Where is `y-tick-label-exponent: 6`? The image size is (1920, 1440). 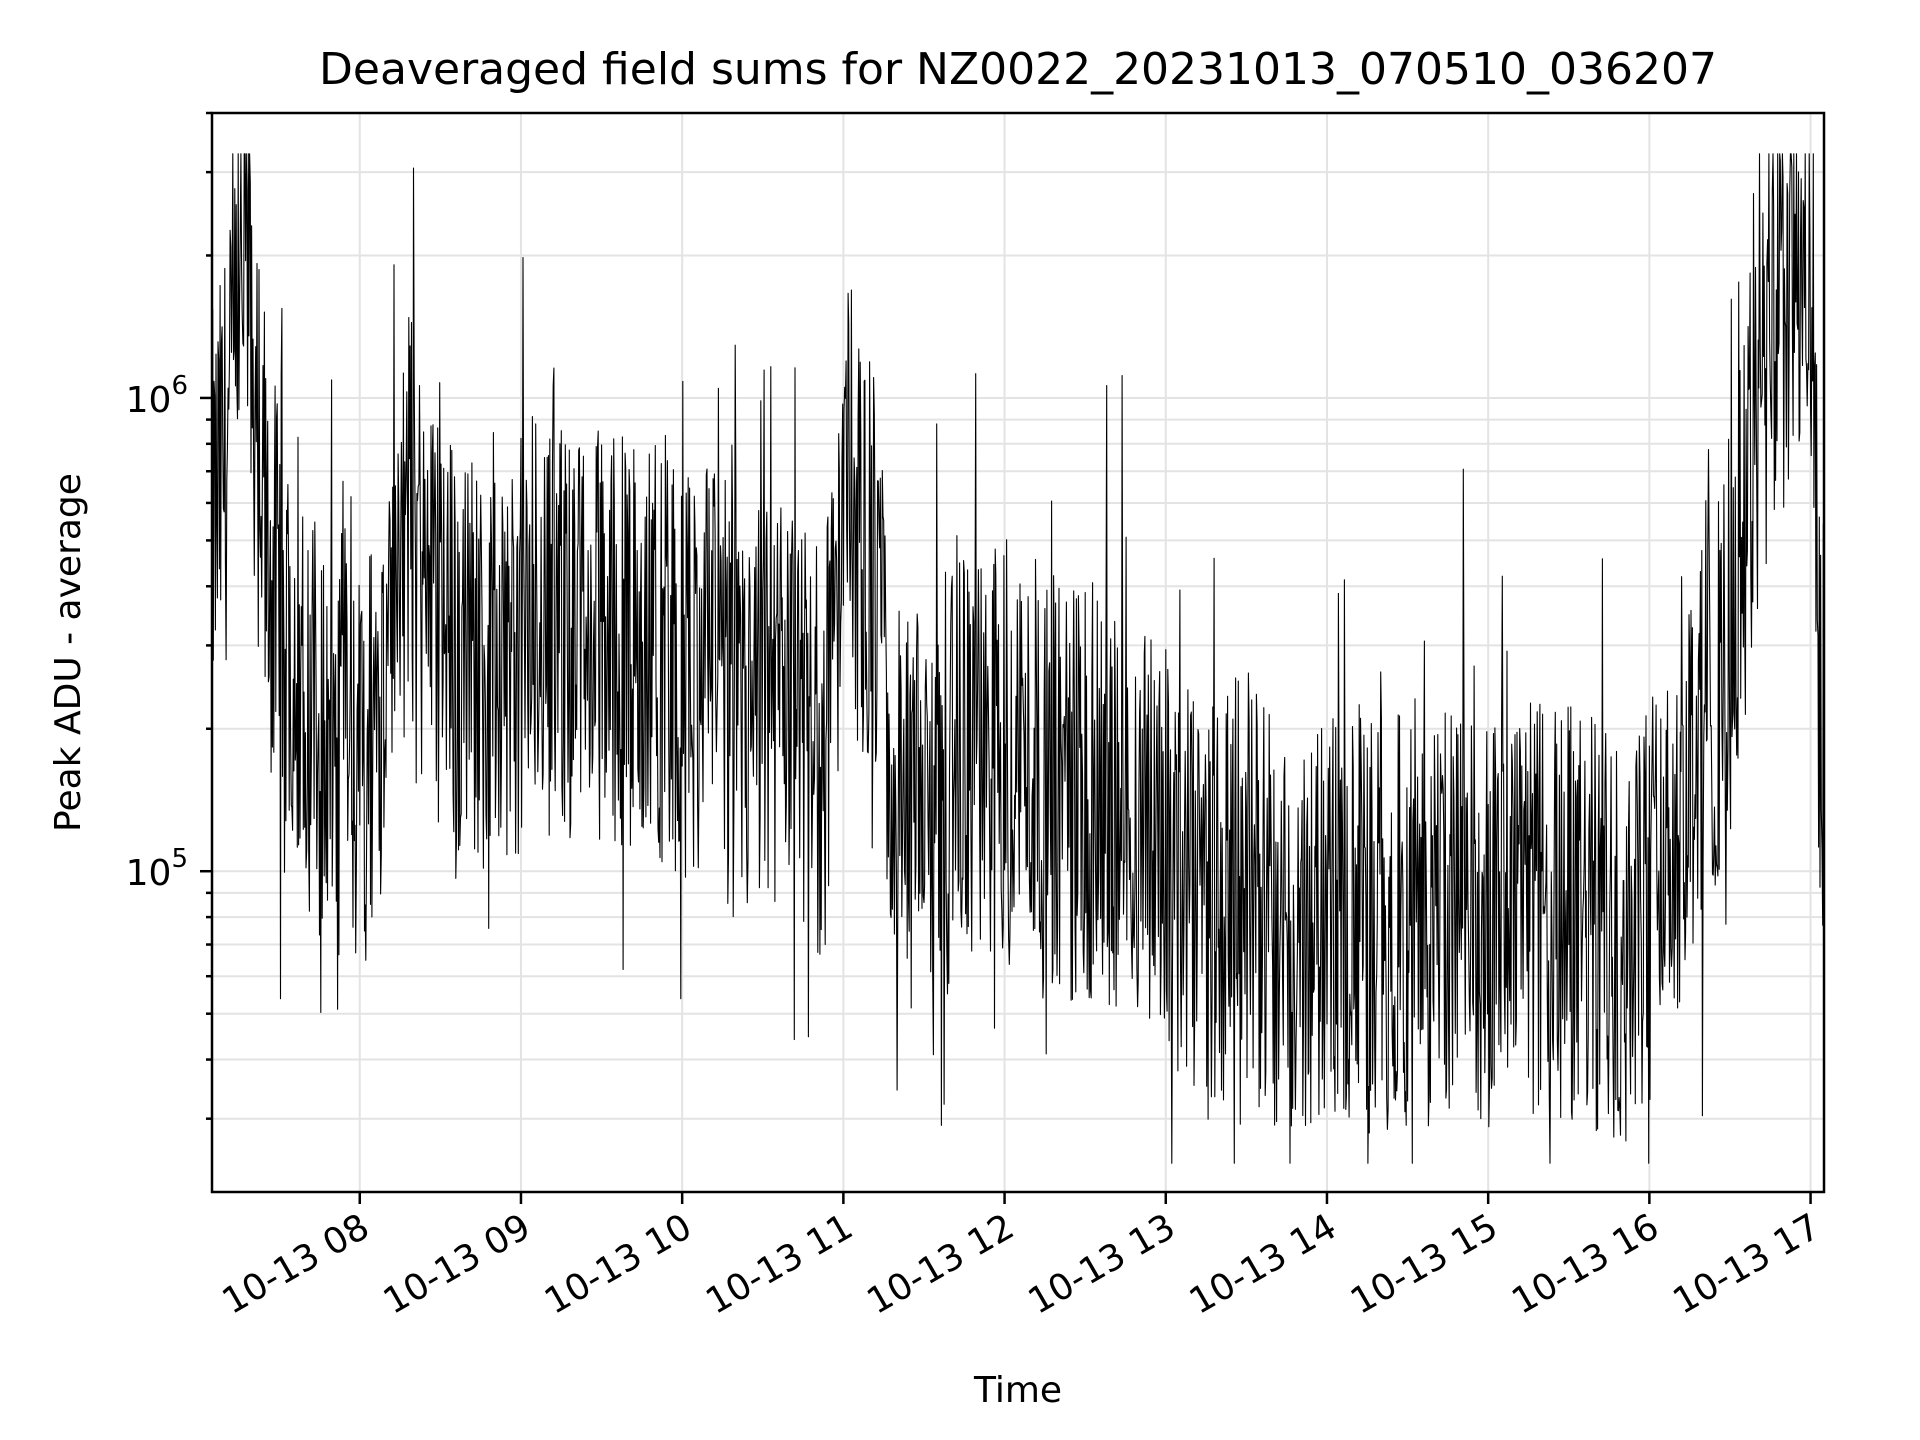 y-tick-label-exponent: 6 is located at coordinates (179, 386).